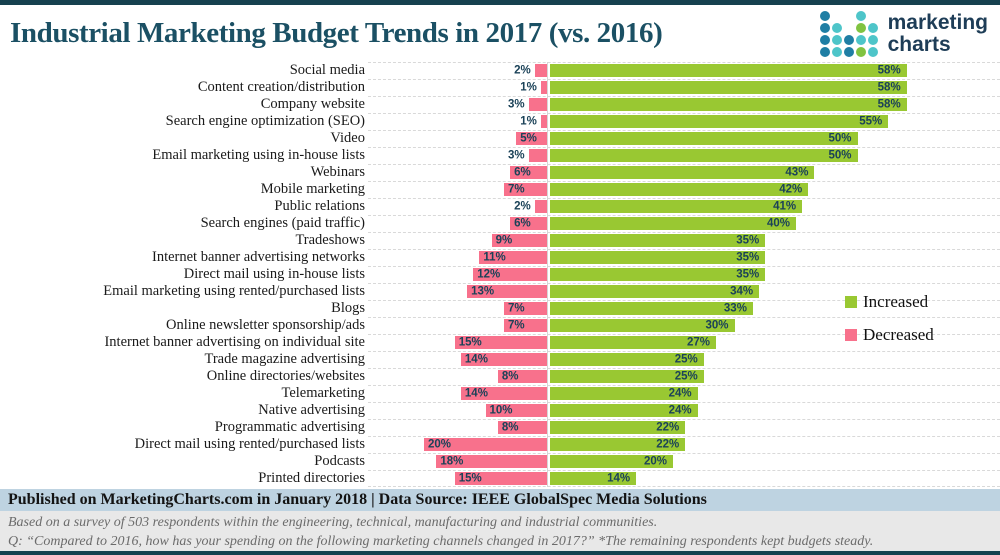 This screenshot has width=1000, height=555. What do you see at coordinates (547, 274) in the screenshot?
I see `zero-axis-line` at bounding box center [547, 274].